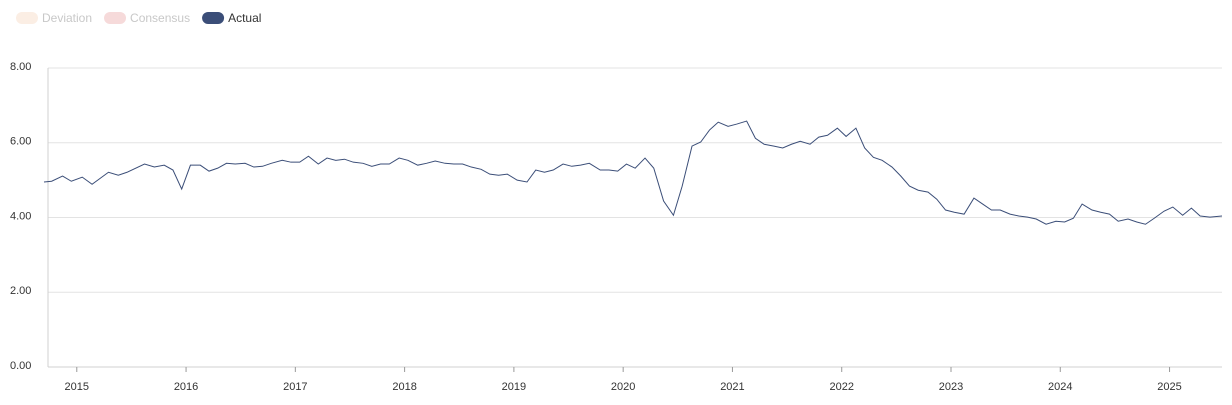  What do you see at coordinates (623, 387) in the screenshot?
I see `x-tick-label: 2020` at bounding box center [623, 387].